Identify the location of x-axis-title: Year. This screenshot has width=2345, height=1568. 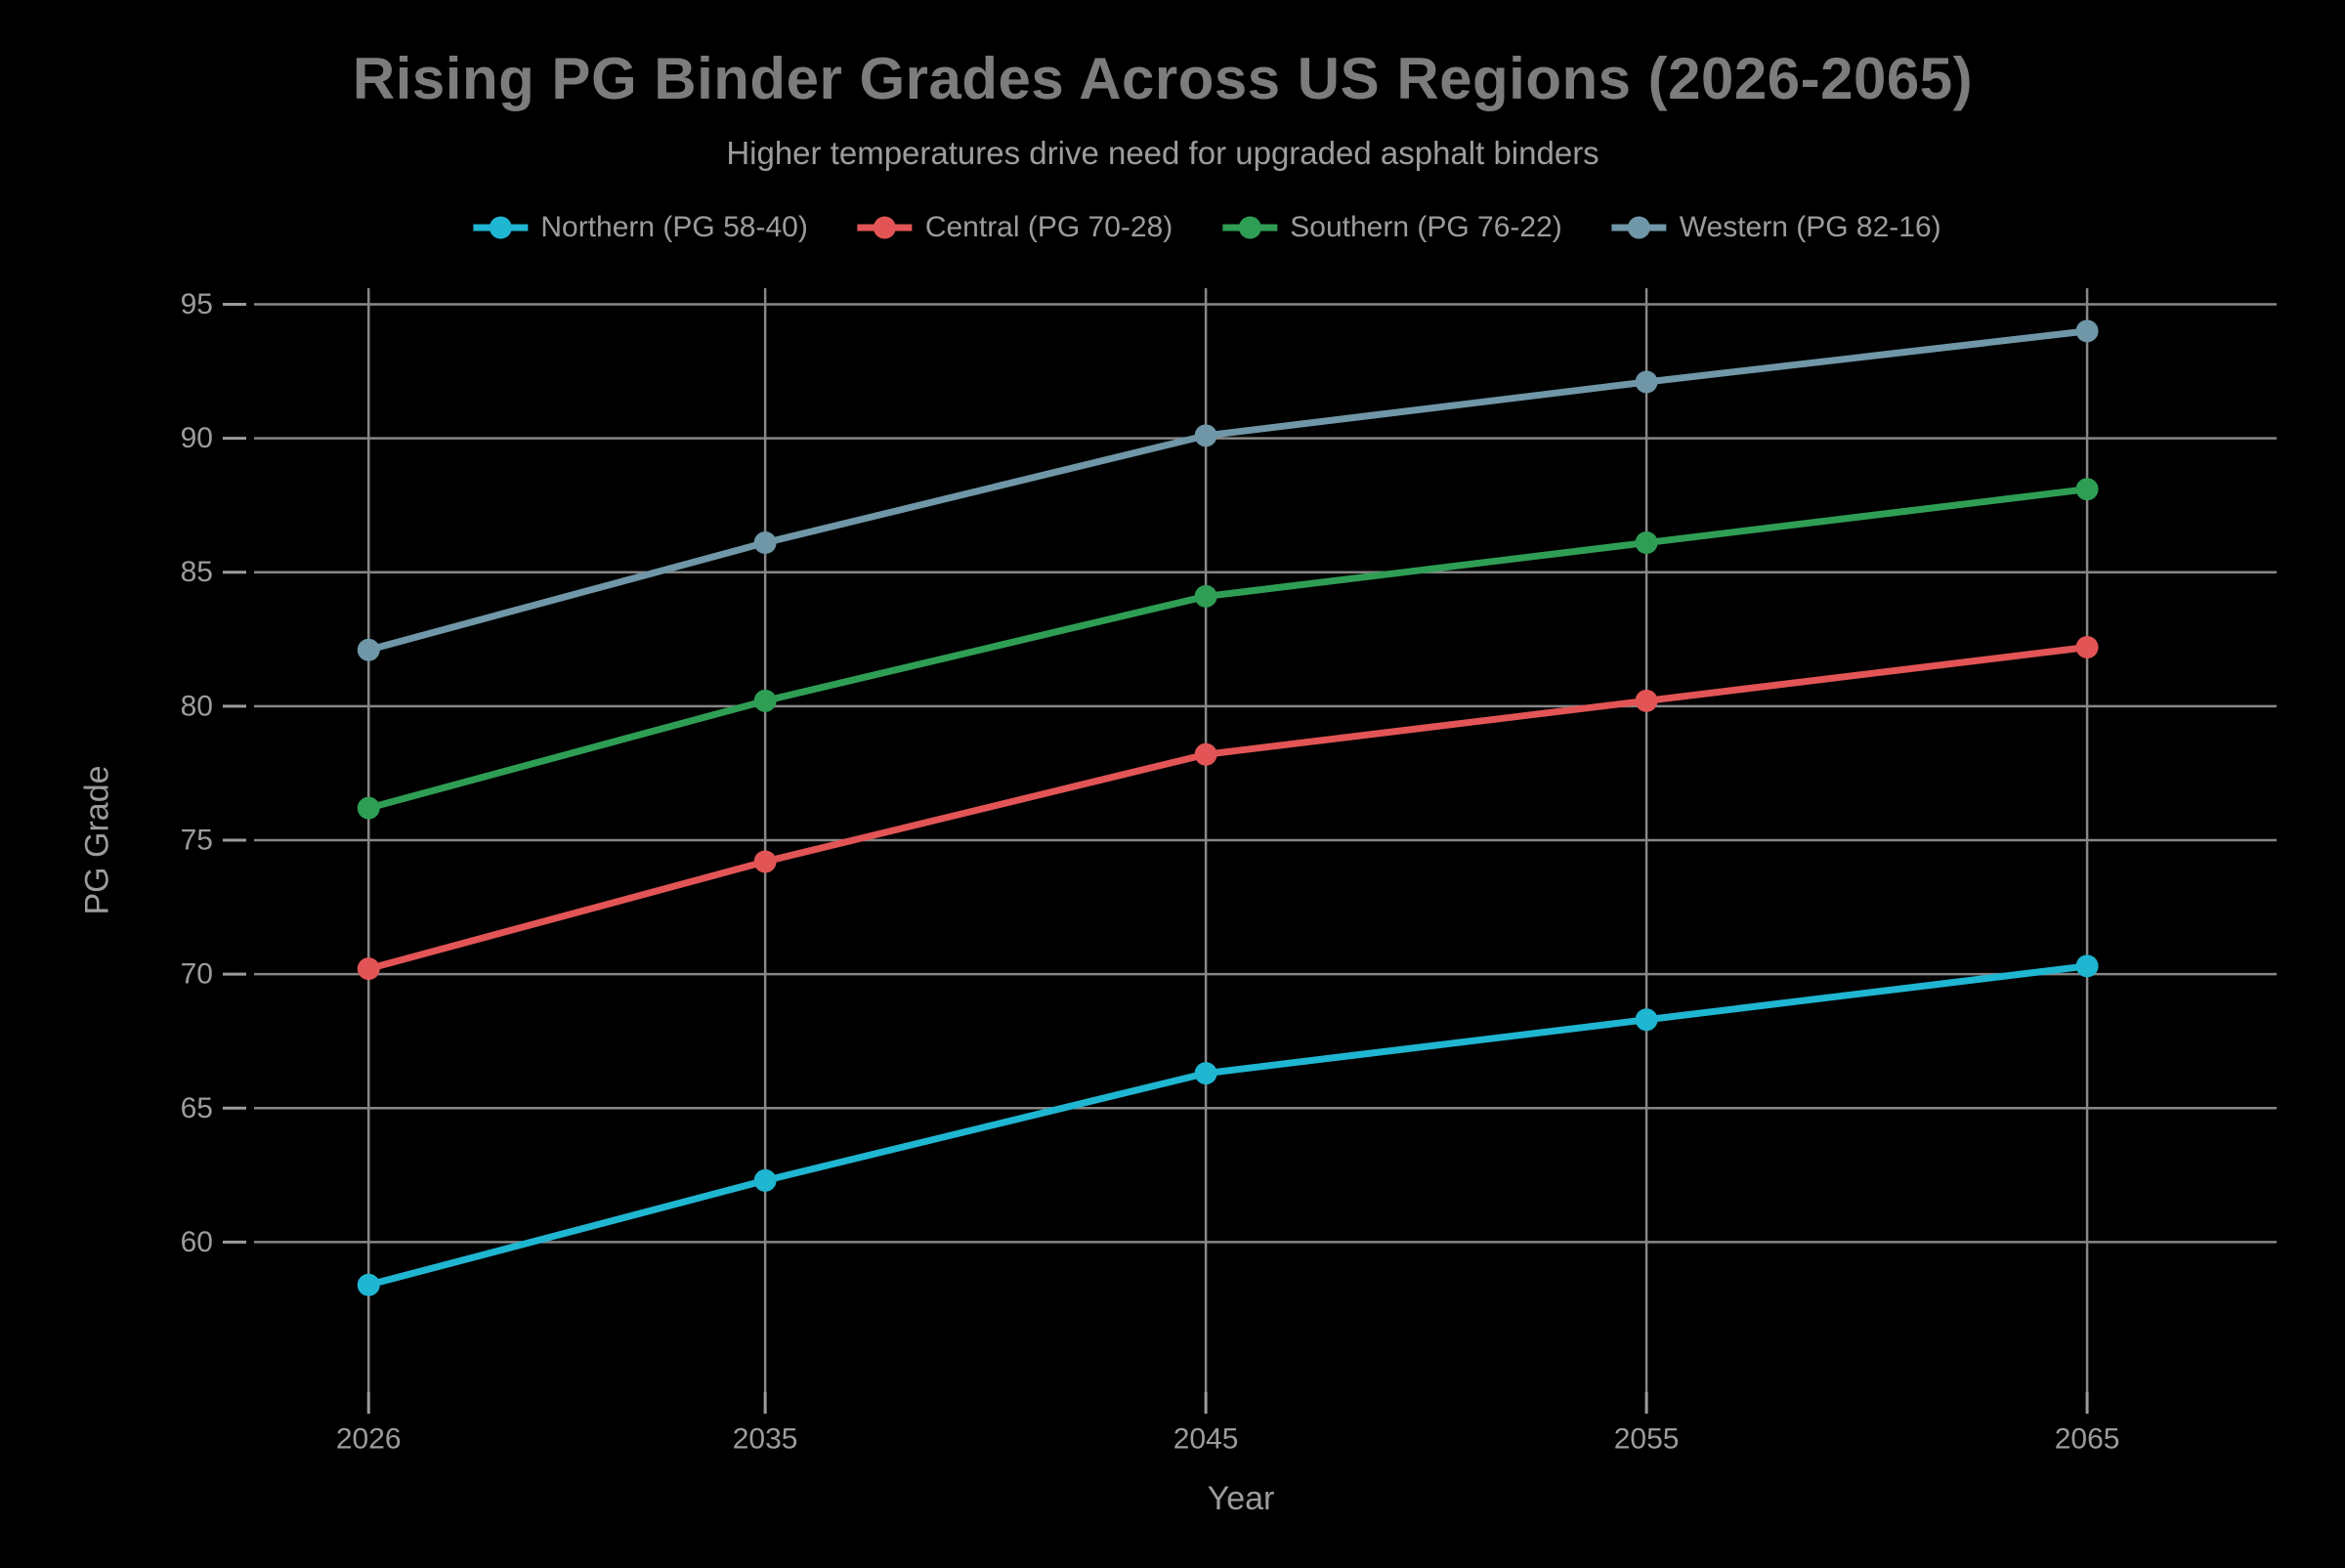
(1241, 1498).